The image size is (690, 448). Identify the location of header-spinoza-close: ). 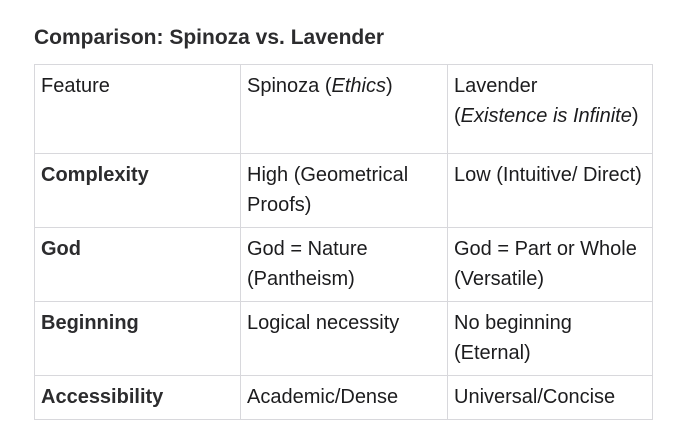
(389, 86).